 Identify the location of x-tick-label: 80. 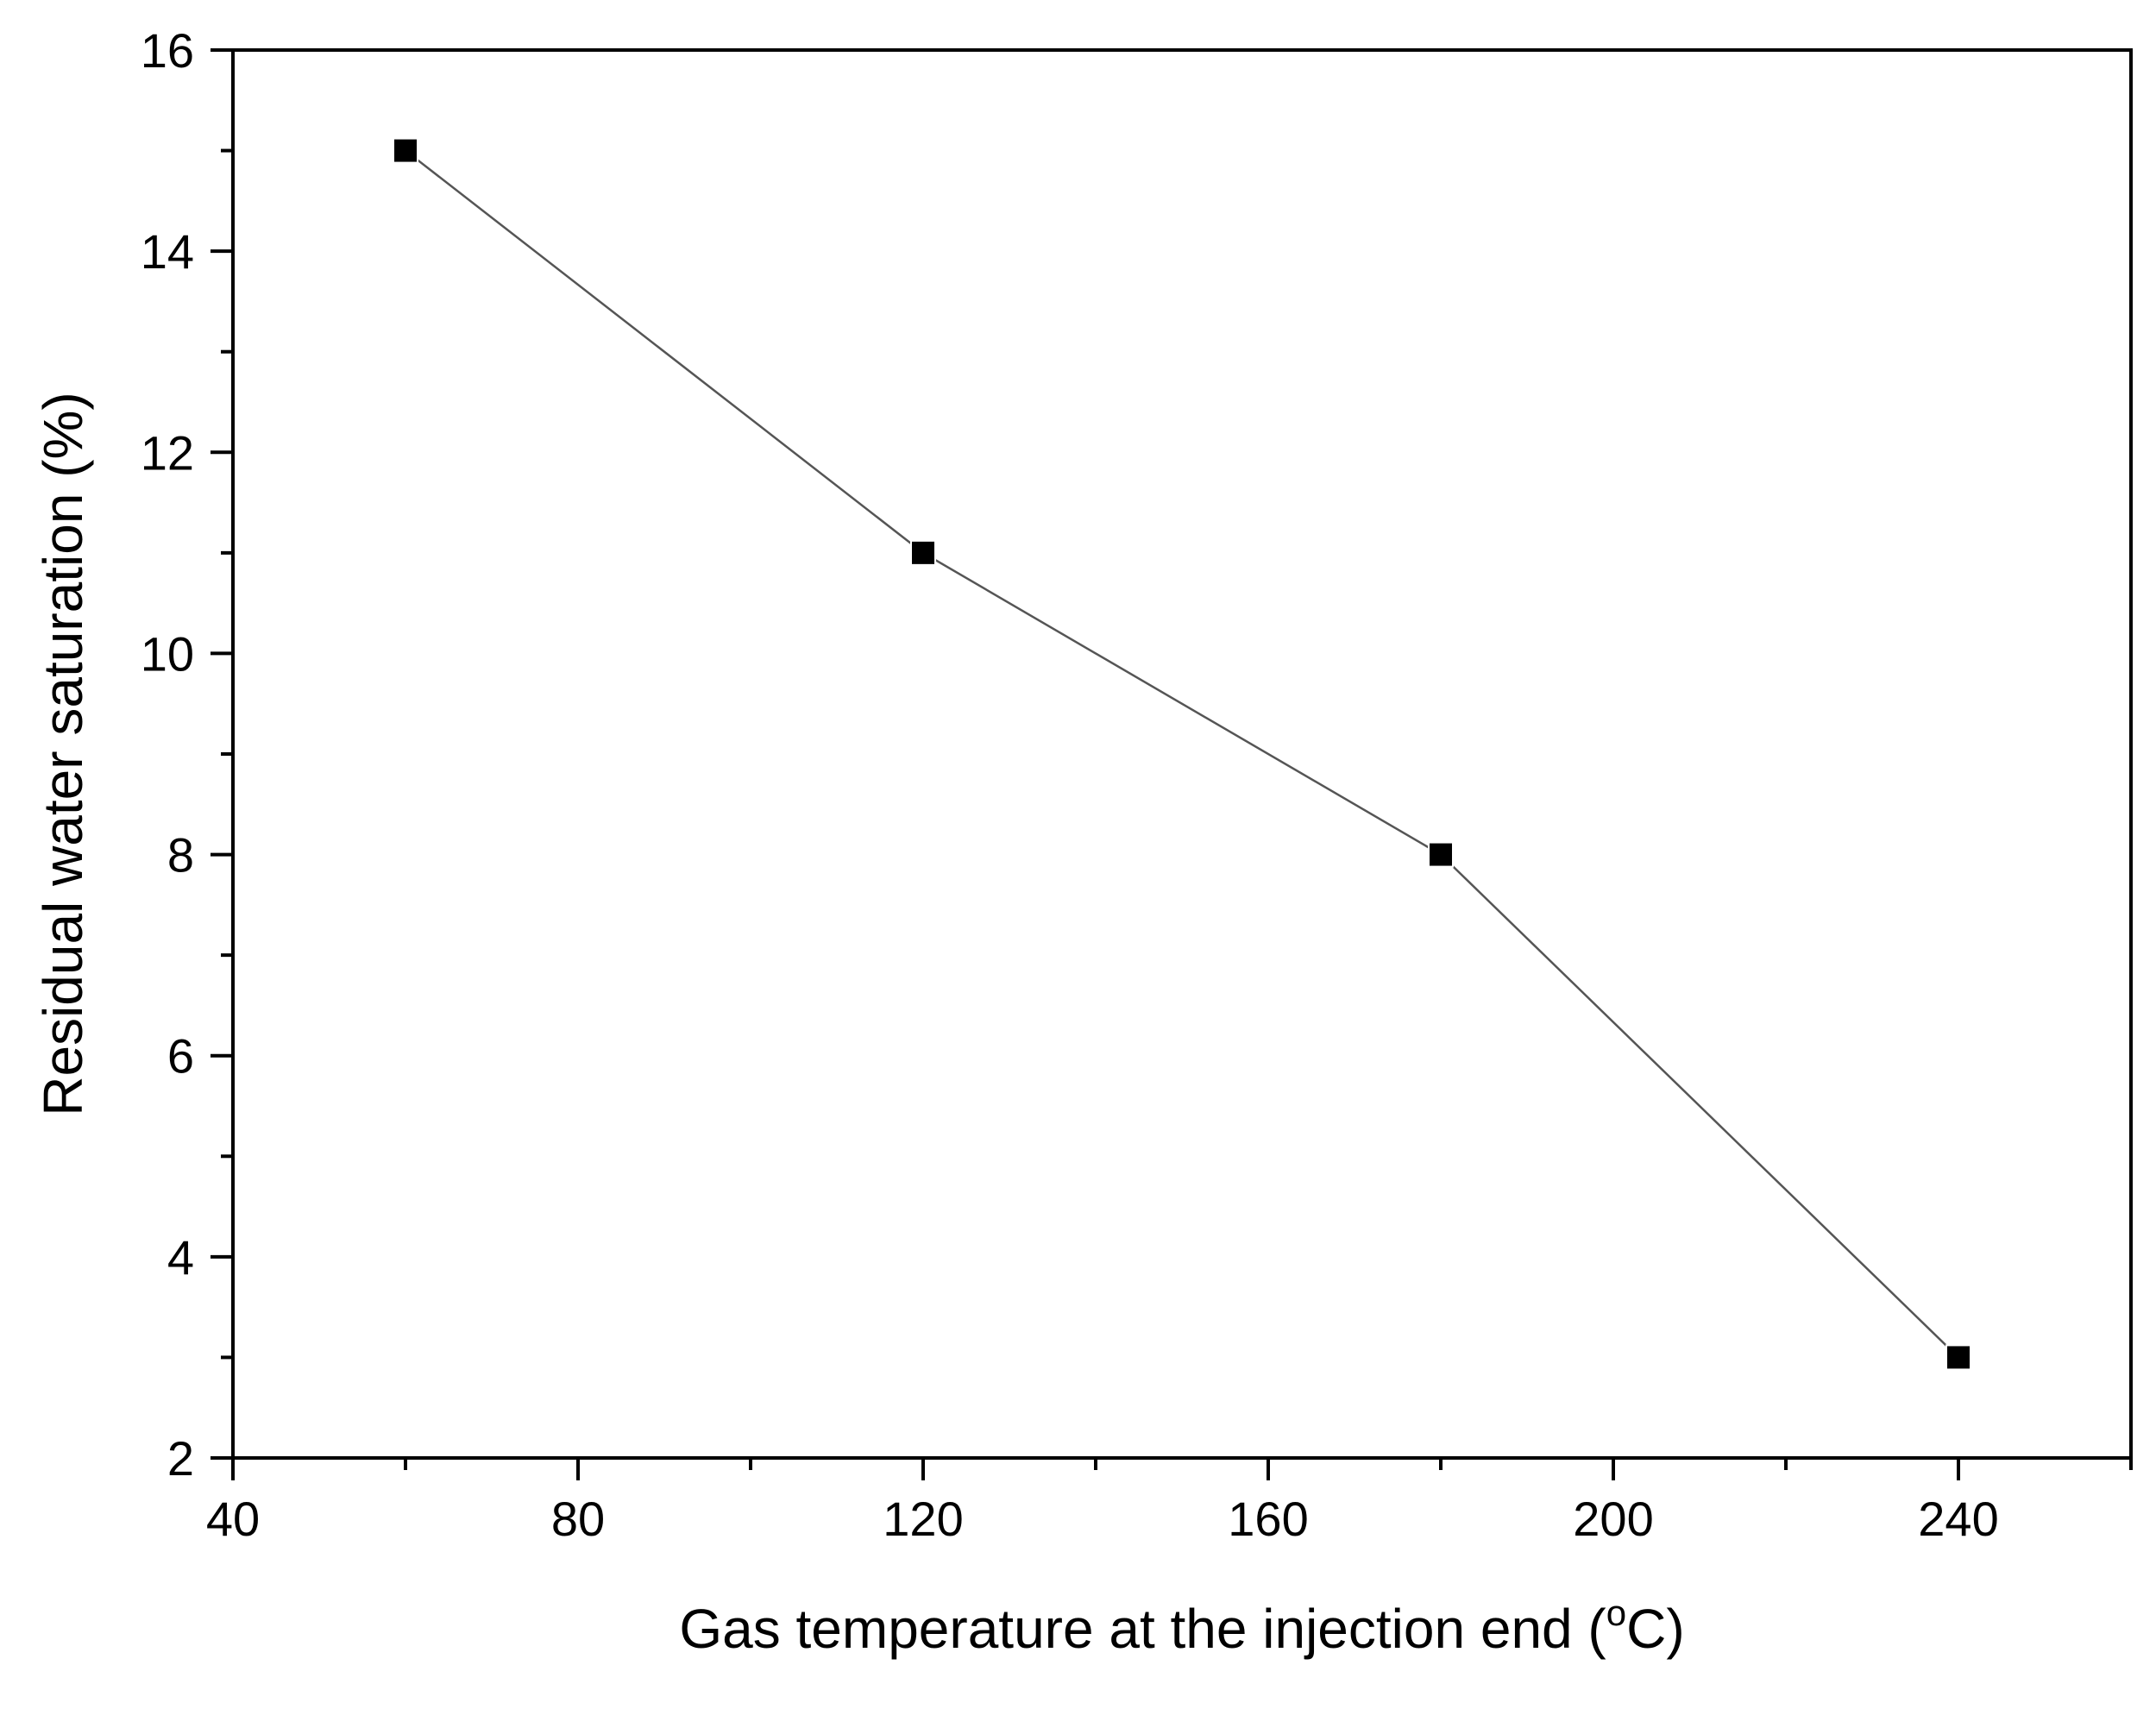
(578, 1519).